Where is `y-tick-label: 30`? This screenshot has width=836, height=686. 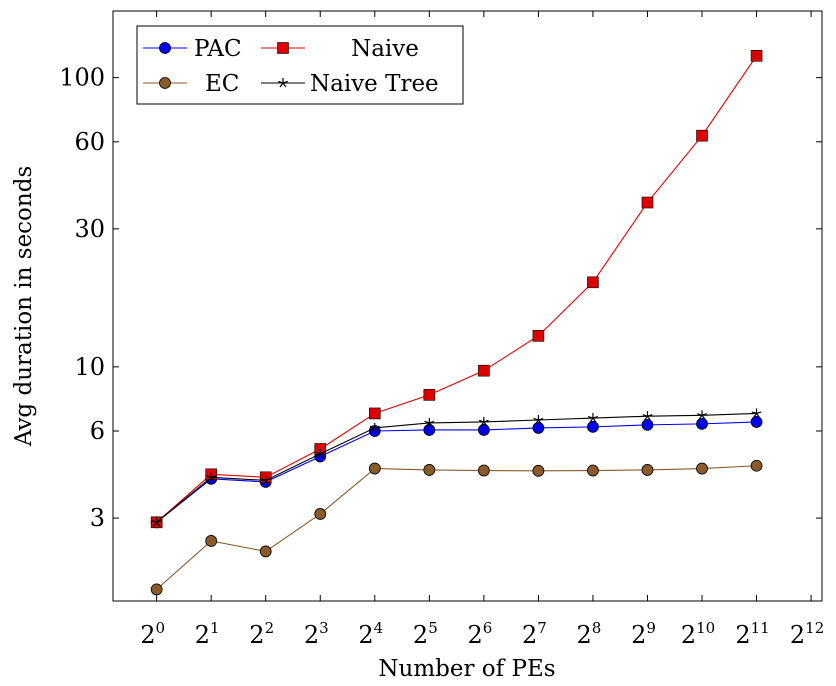 y-tick-label: 30 is located at coordinates (89, 229).